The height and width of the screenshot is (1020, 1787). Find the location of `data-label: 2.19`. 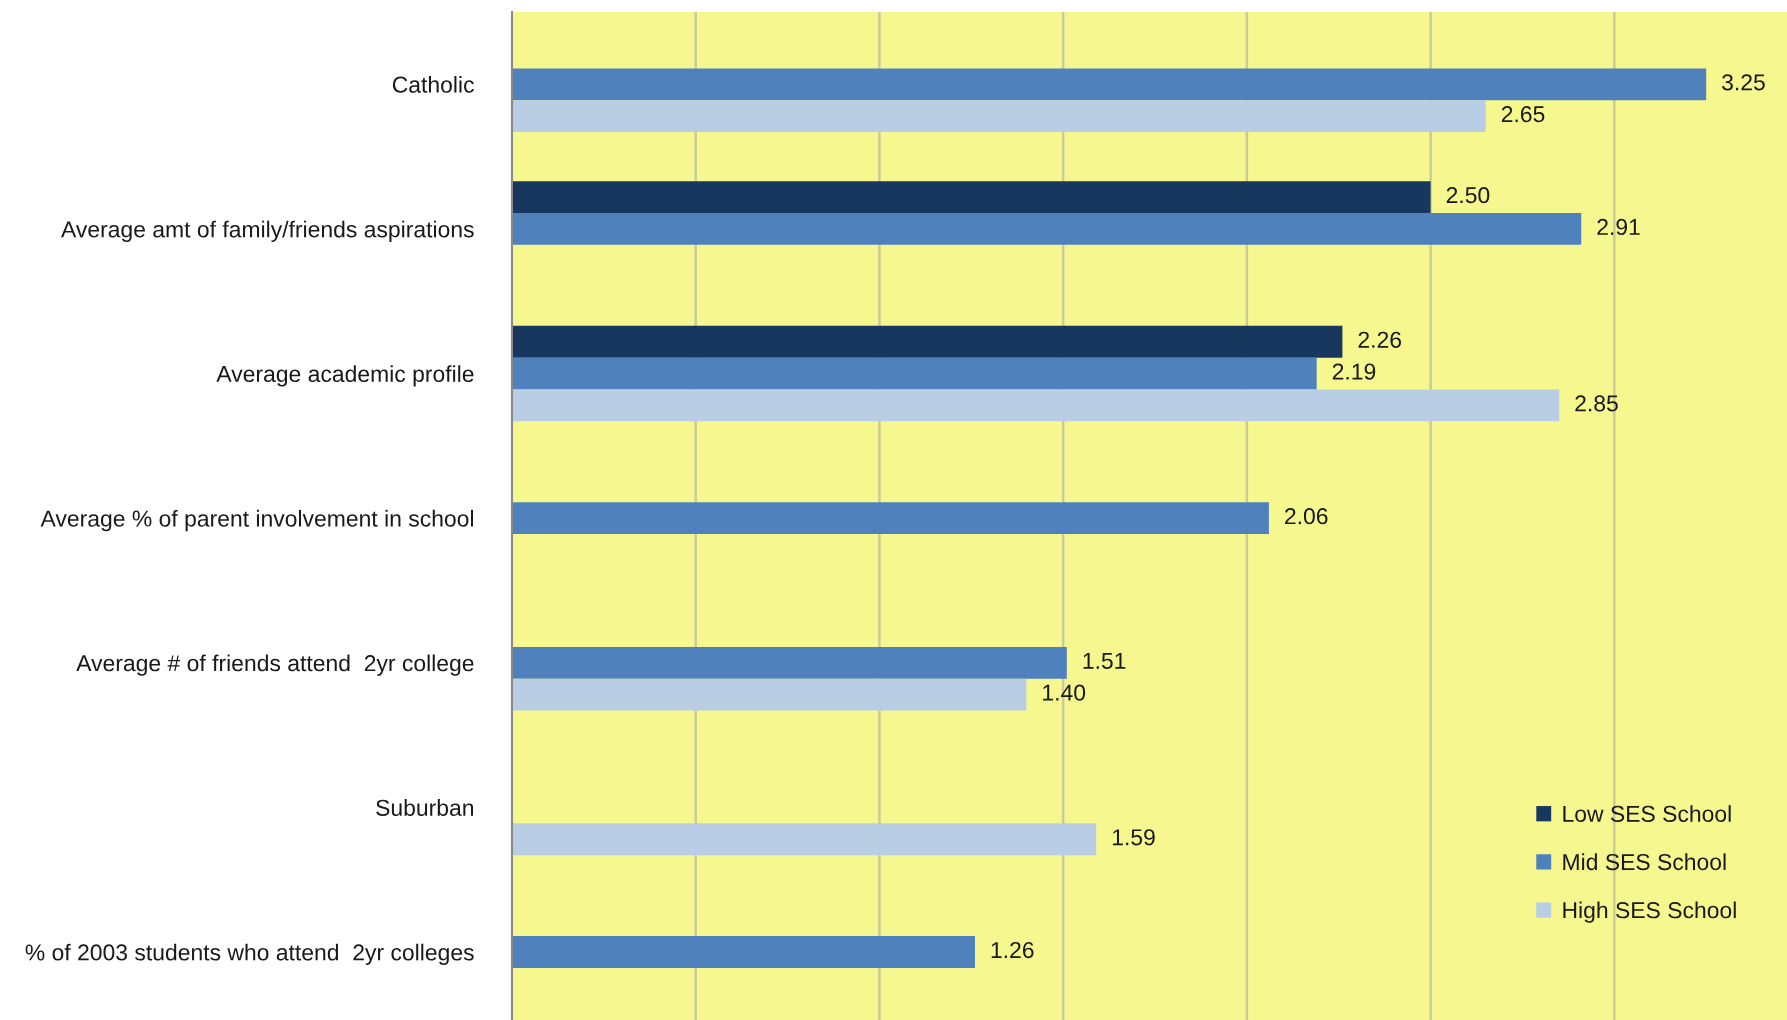

data-label: 2.19 is located at coordinates (1354, 371).